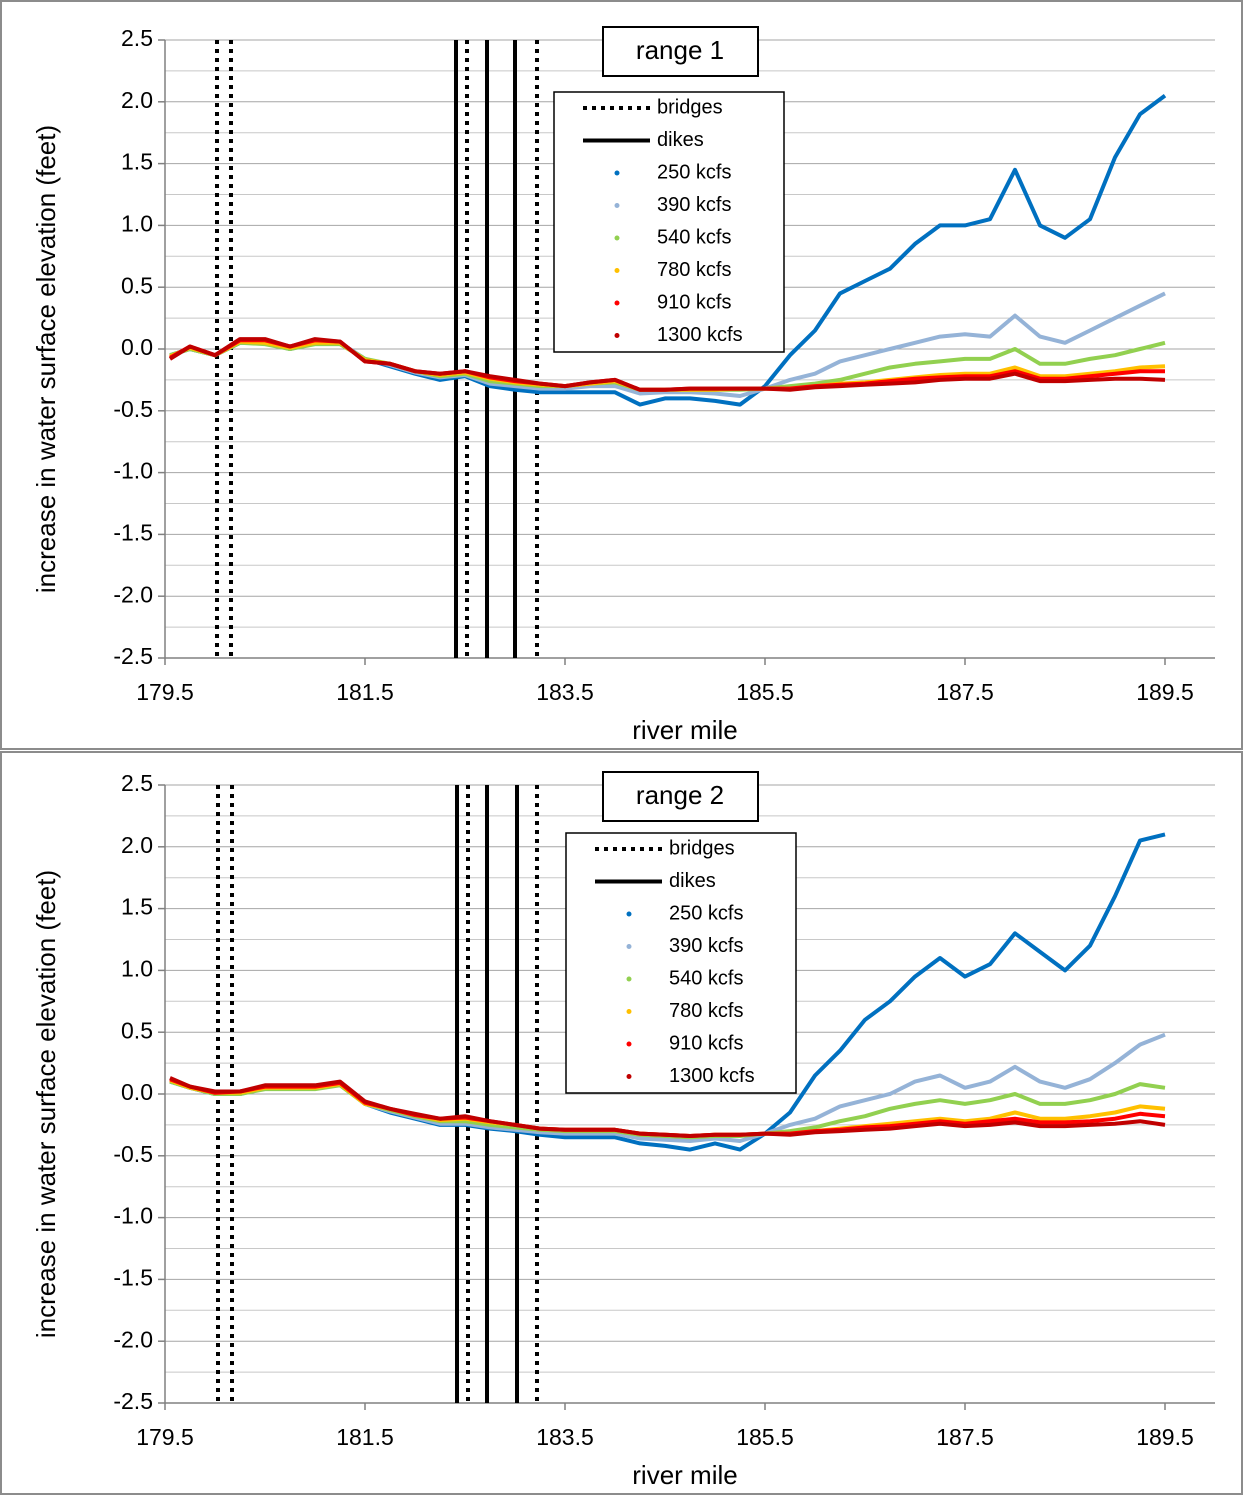 This screenshot has width=1244, height=1496. I want to click on annotation: range 1, so click(680, 50).